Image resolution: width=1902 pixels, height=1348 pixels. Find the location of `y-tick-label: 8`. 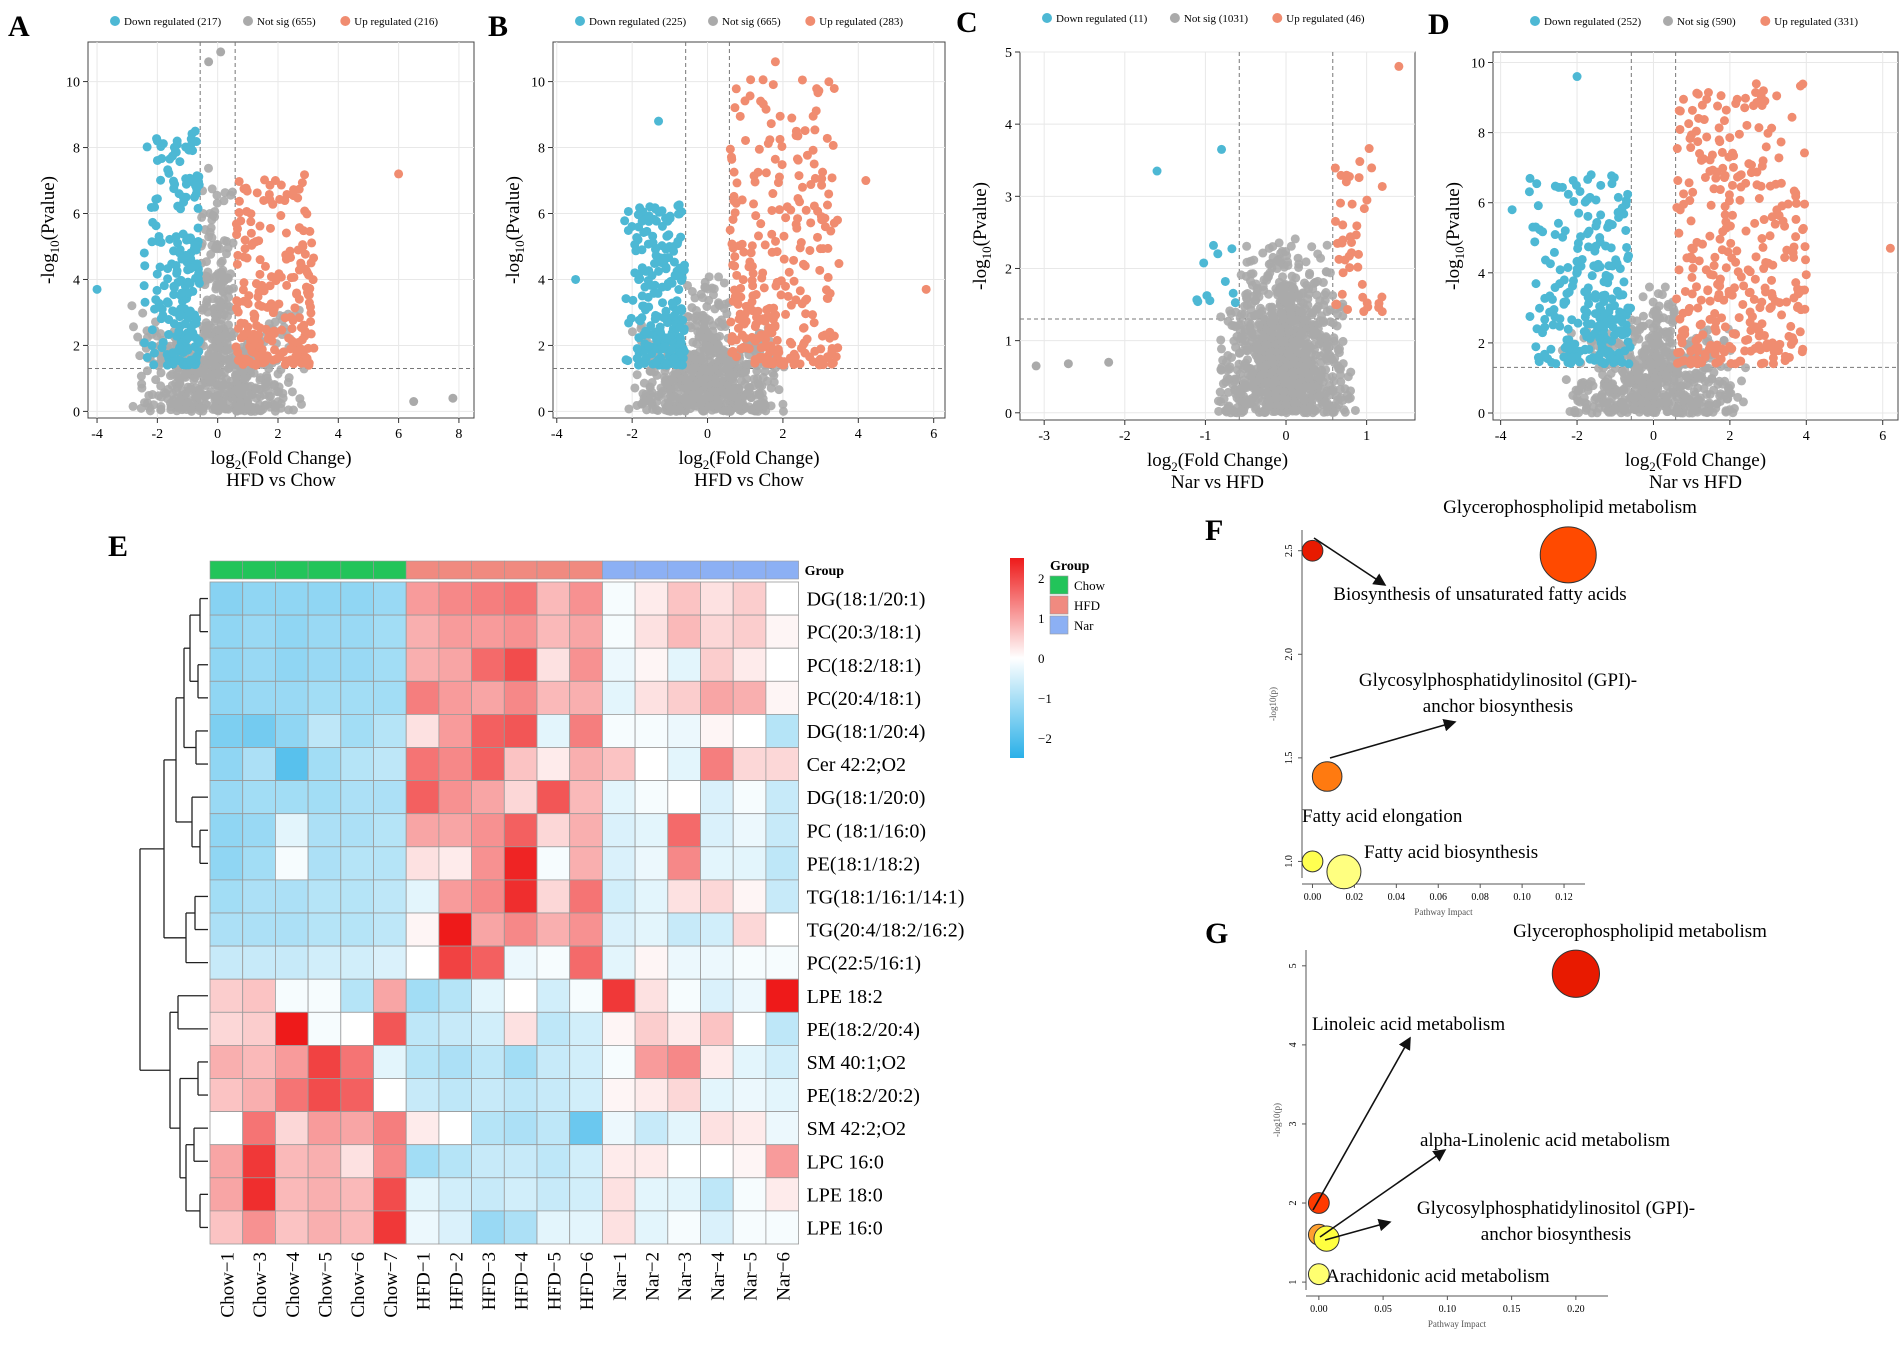

y-tick-label: 8 is located at coordinates (541, 149).